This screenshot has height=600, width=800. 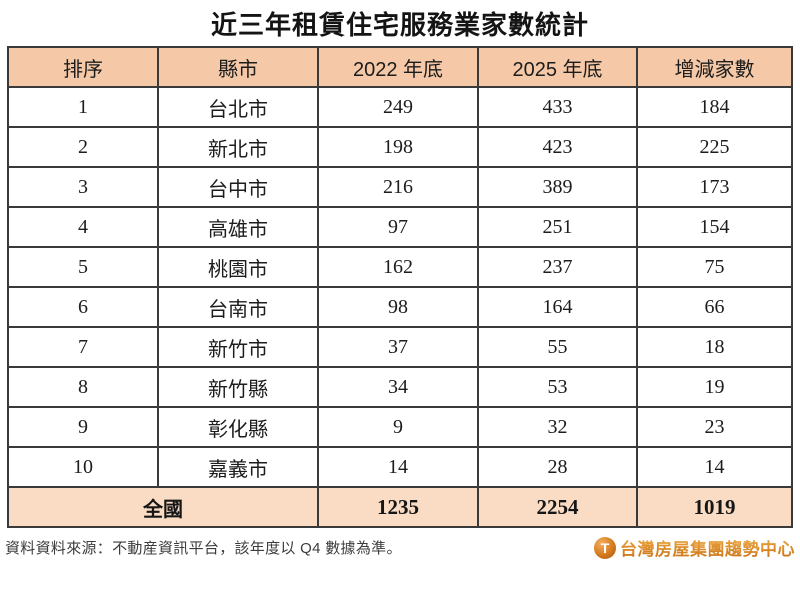 I want to click on total-change: 1019, so click(x=714, y=507).